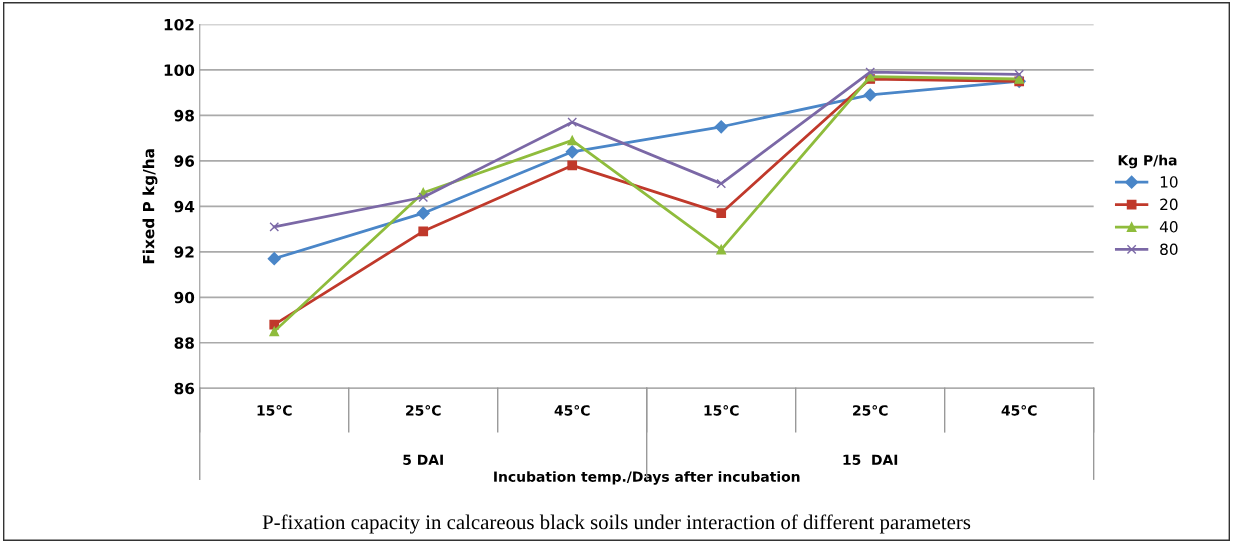  I want to click on legend-label: 80, so click(1169, 249).